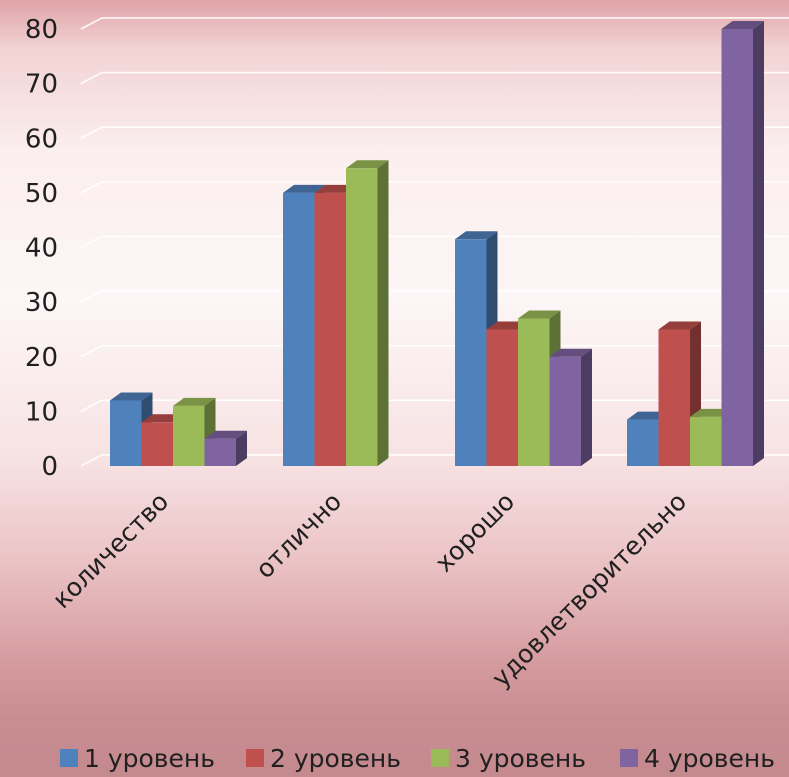 The image size is (789, 777). I want to click on legend-label: 1 уровень, so click(149, 758).